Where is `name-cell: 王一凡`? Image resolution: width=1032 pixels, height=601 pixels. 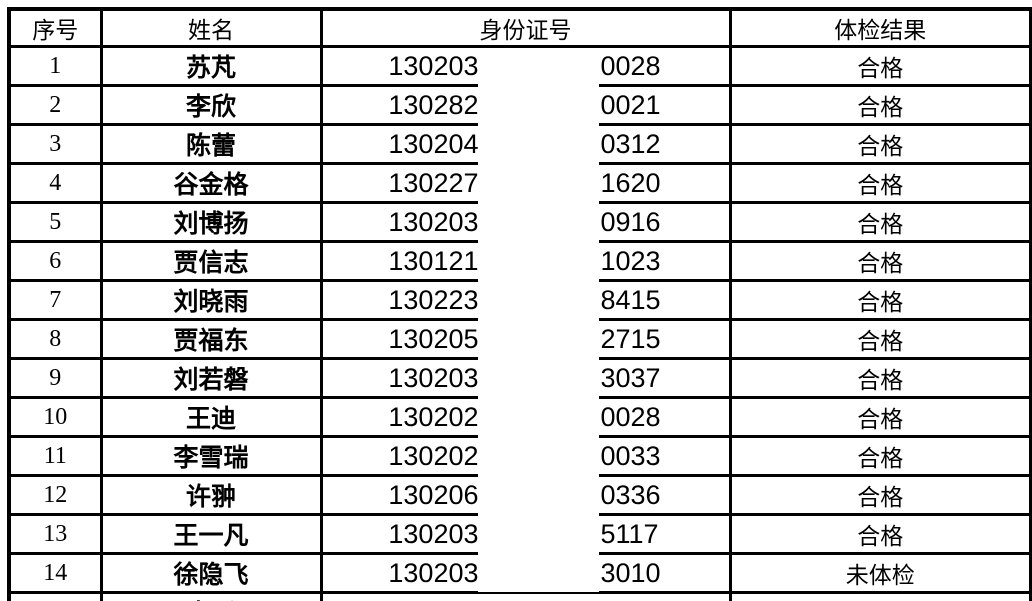 name-cell: 王一凡 is located at coordinates (211, 534).